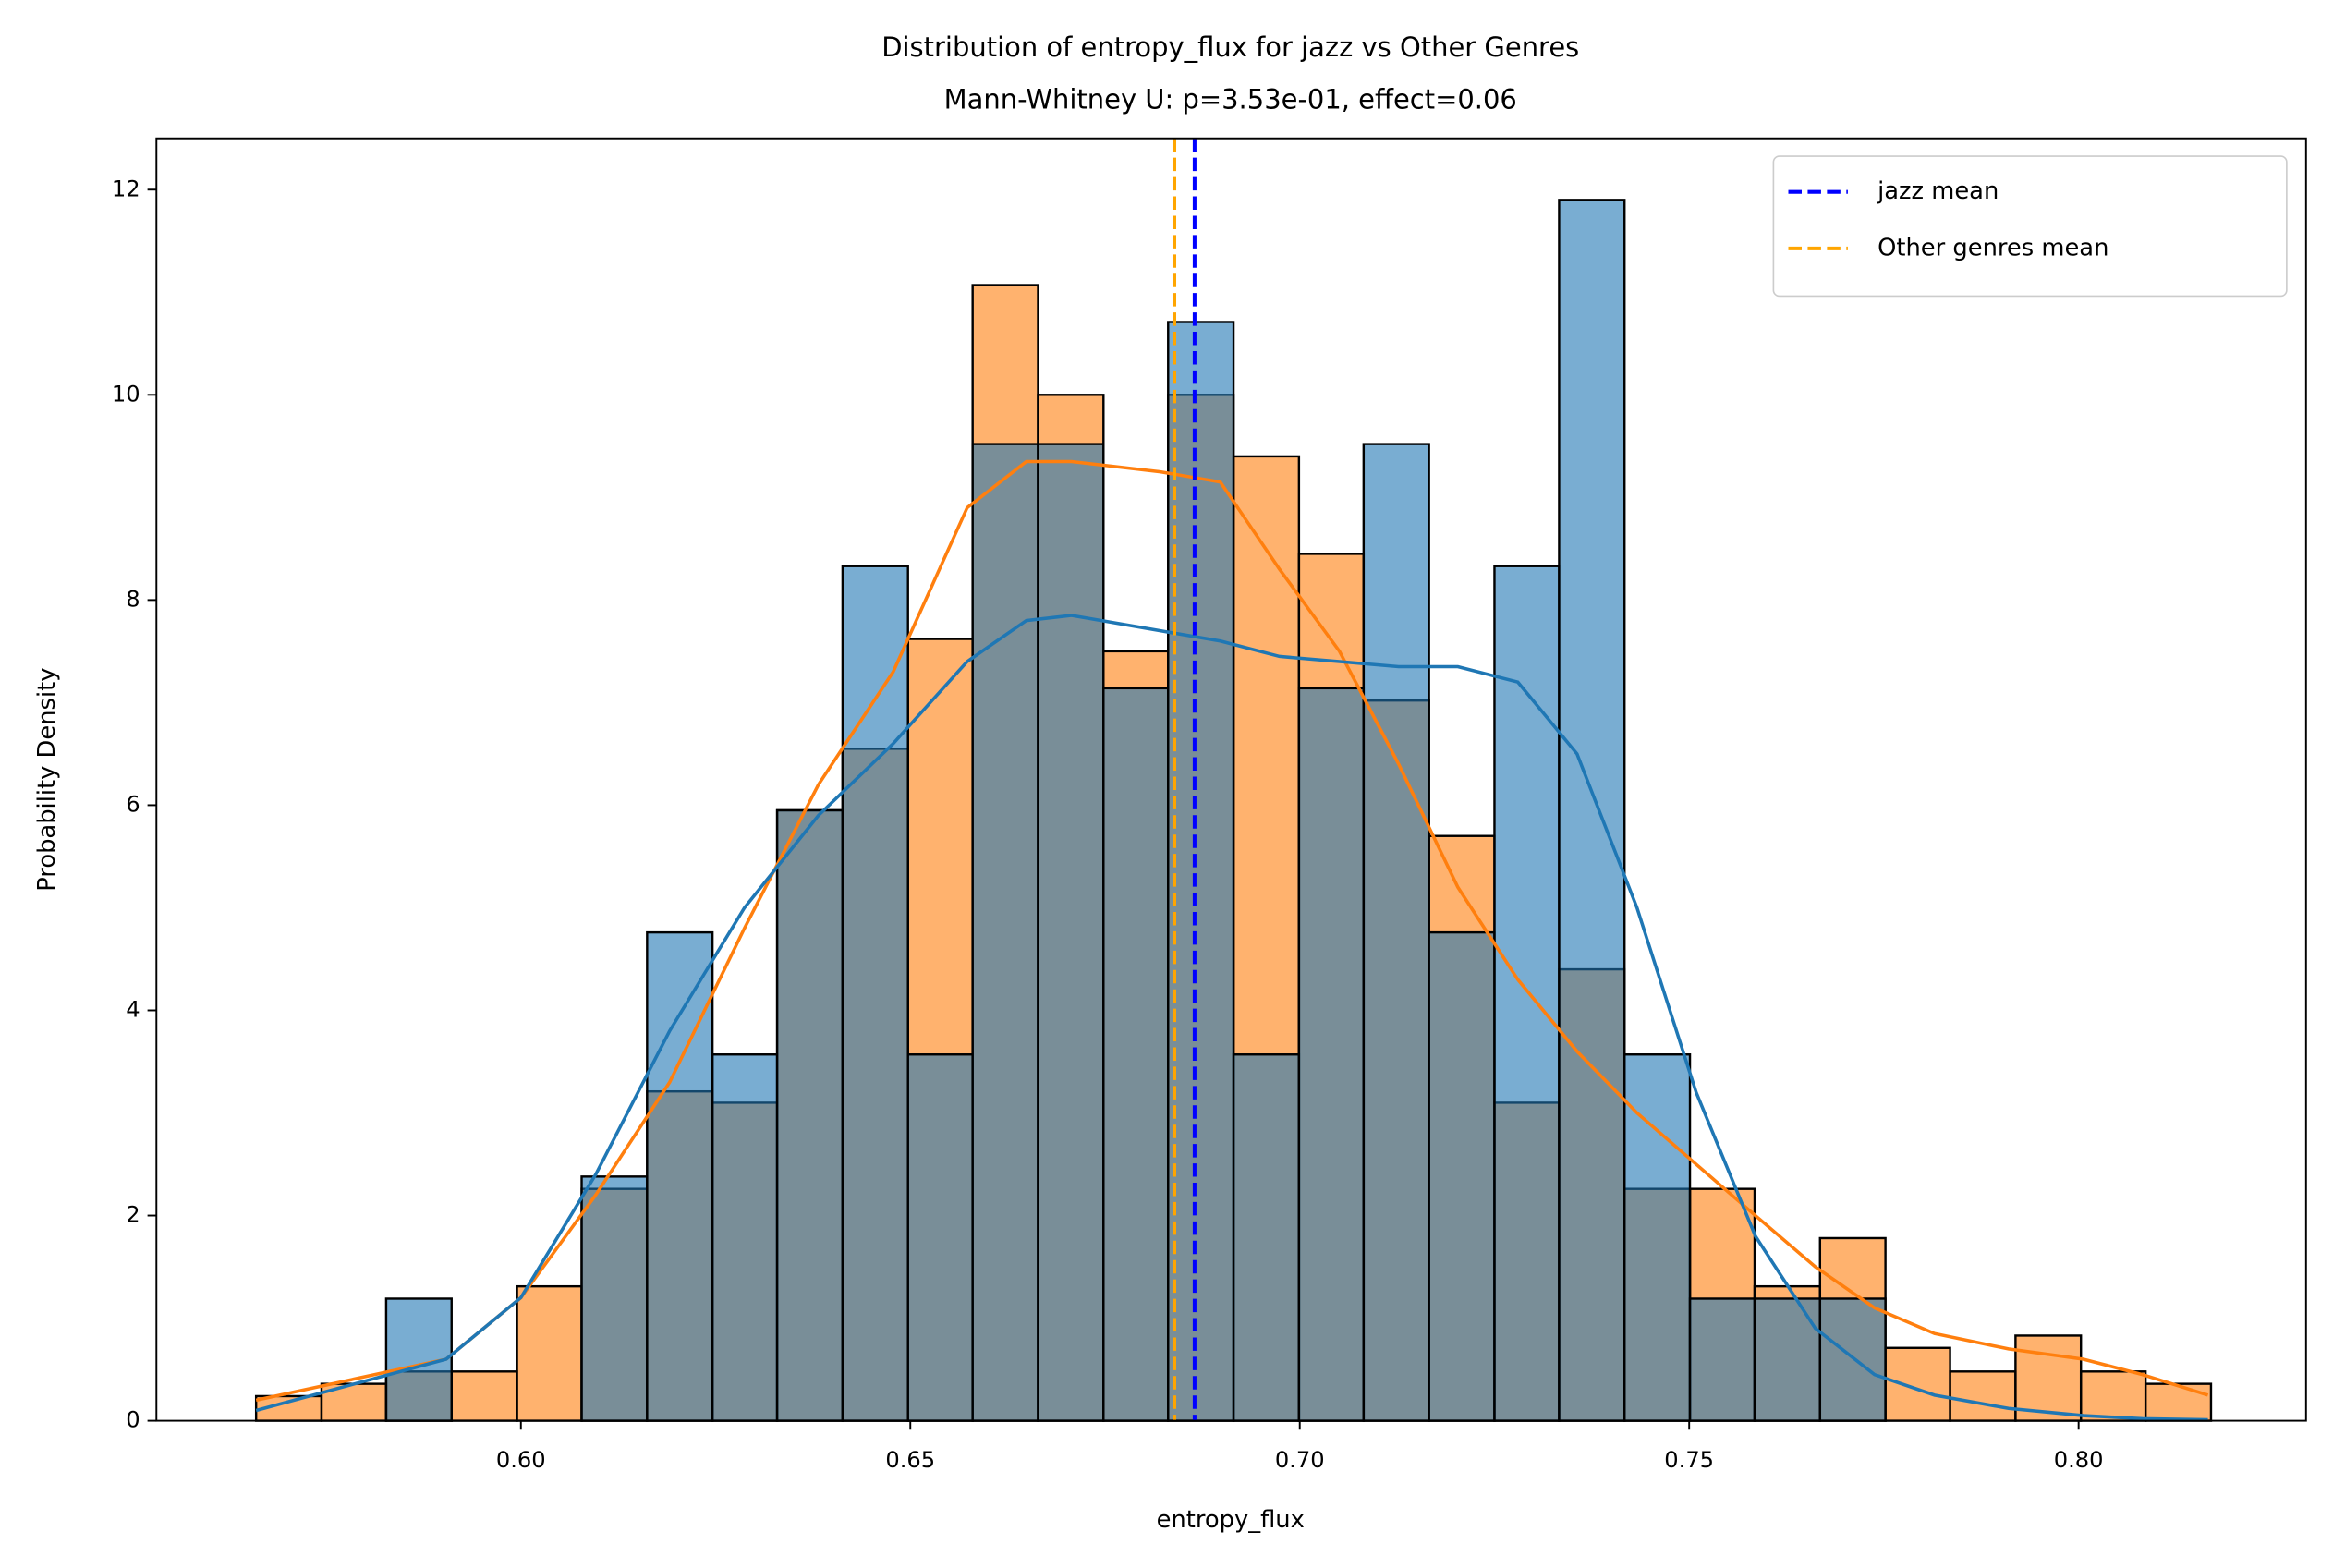 Image resolution: width=2333 pixels, height=1568 pixels. I want to click on y-axis-label: Probability Density, so click(47, 780).